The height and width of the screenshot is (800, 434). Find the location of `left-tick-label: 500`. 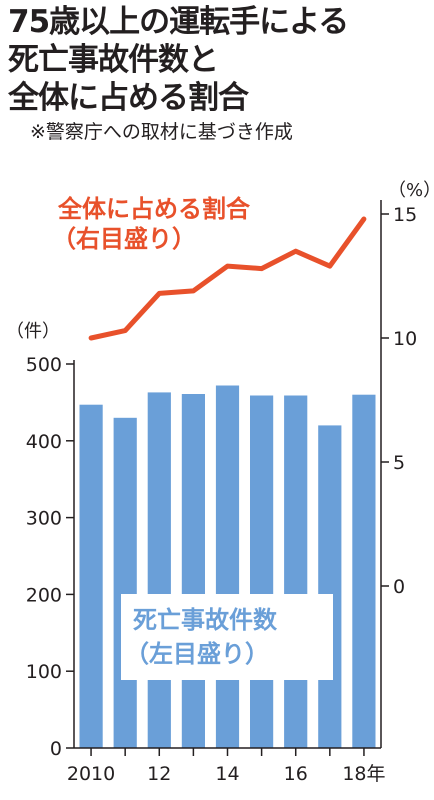

left-tick-label: 500 is located at coordinates (44, 365).